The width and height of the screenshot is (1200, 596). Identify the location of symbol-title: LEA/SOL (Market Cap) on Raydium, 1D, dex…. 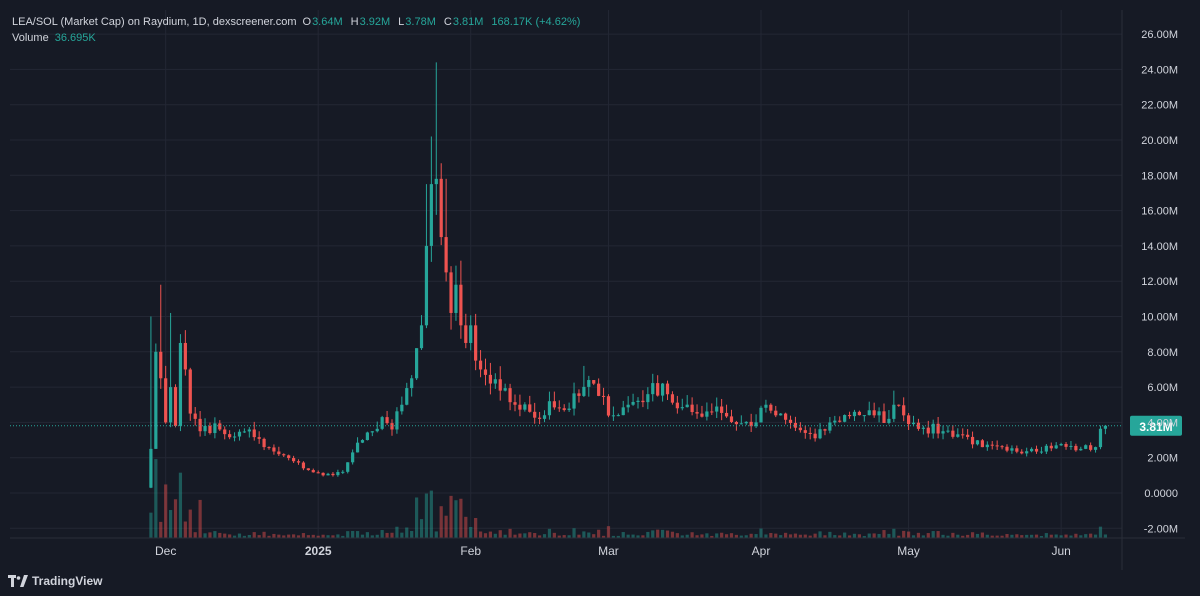
(154, 22).